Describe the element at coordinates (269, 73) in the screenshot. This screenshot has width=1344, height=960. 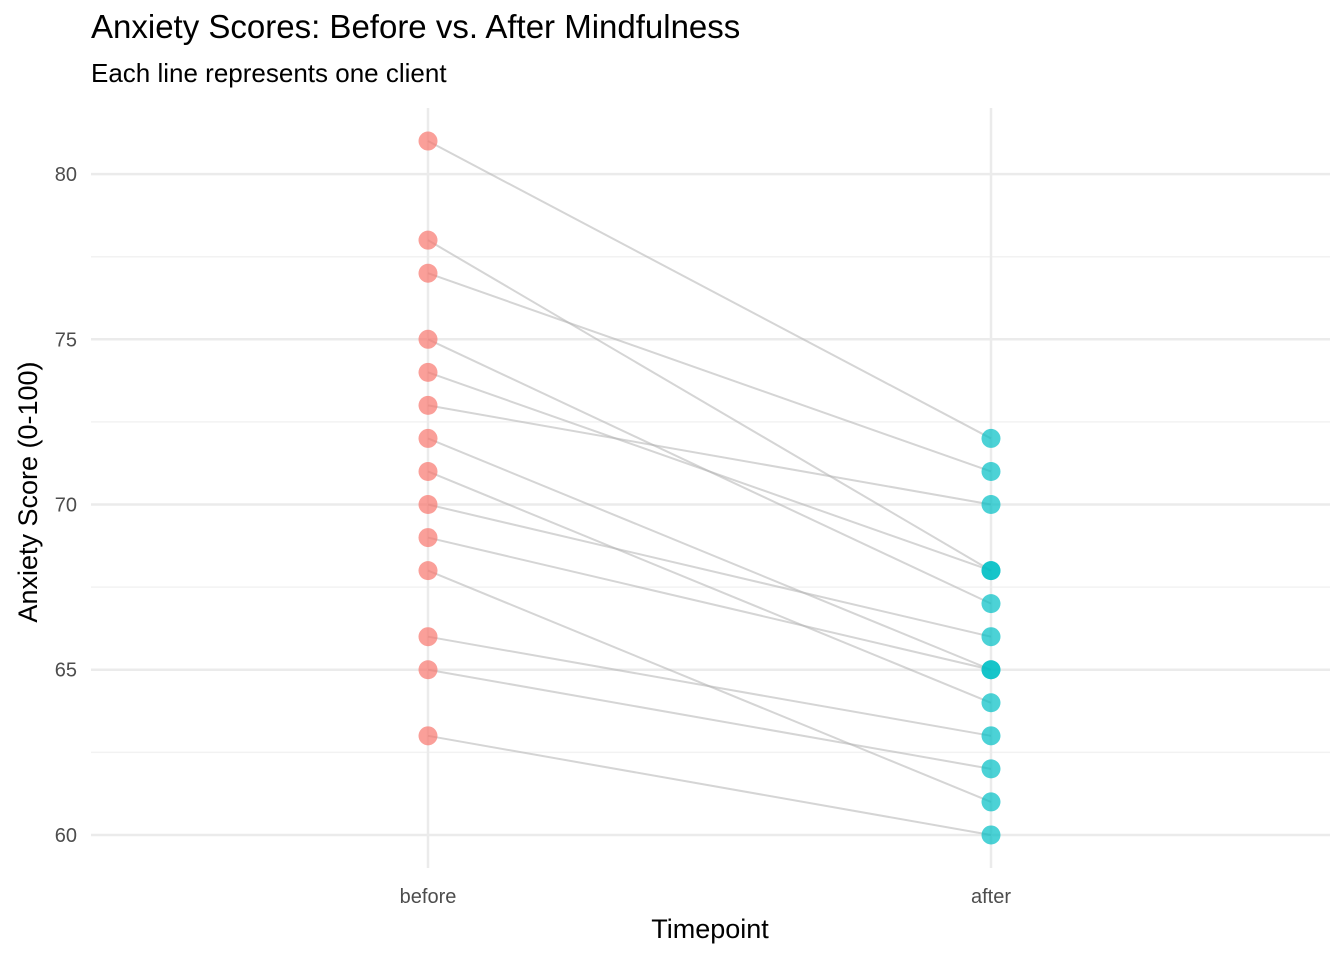
I see `chart-subtitle: Each line represents one client` at that location.